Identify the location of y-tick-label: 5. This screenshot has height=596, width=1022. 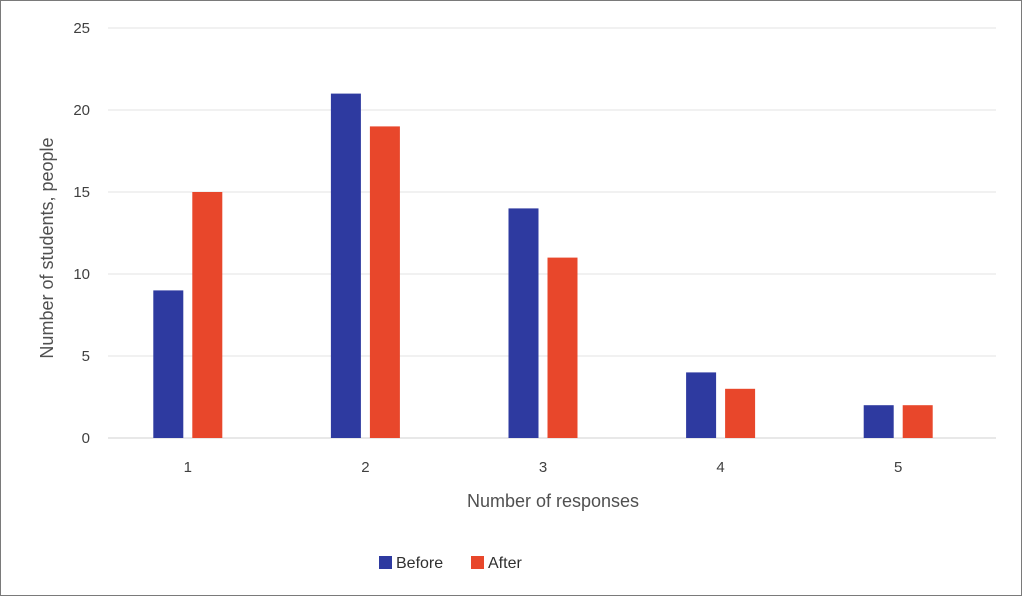
(86, 356).